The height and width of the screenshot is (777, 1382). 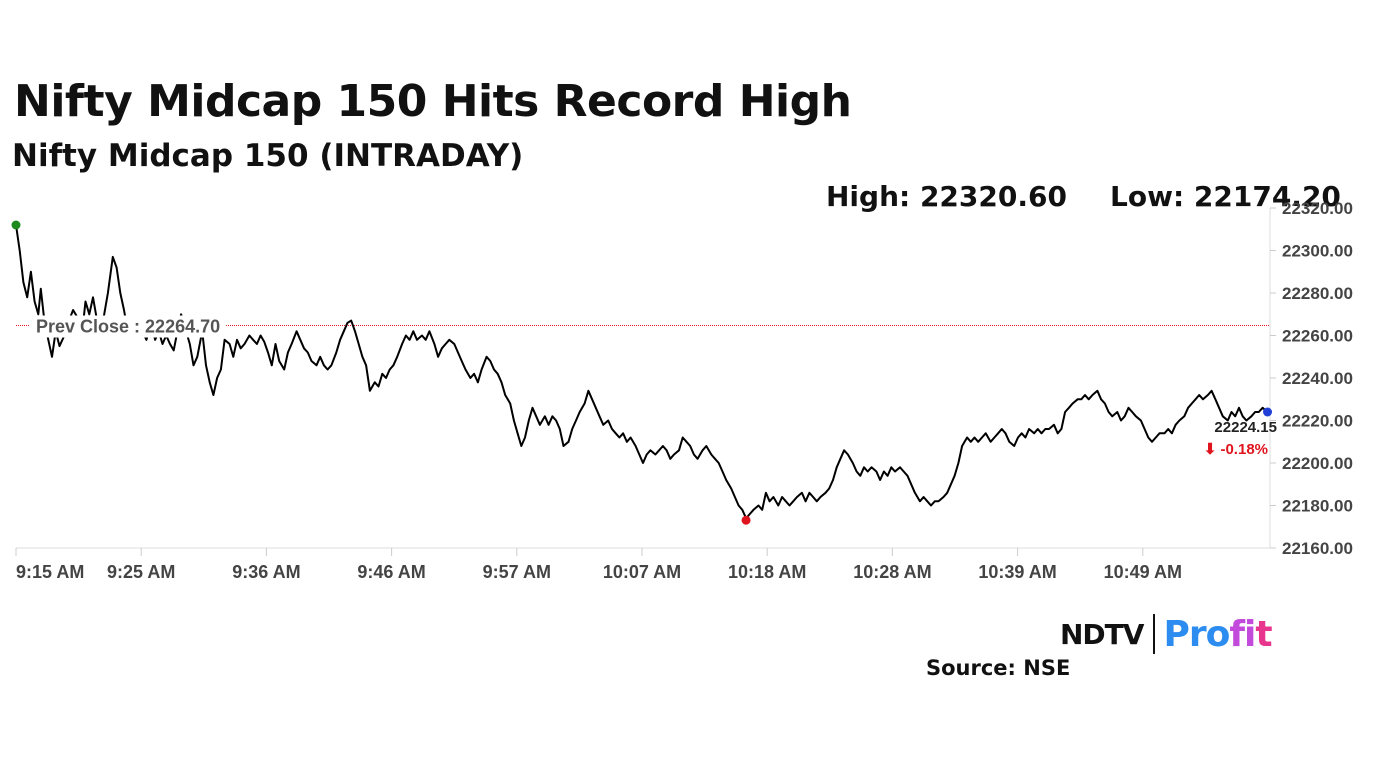 What do you see at coordinates (1317, 378) in the screenshot?
I see `y-tick-label: 22240.00` at bounding box center [1317, 378].